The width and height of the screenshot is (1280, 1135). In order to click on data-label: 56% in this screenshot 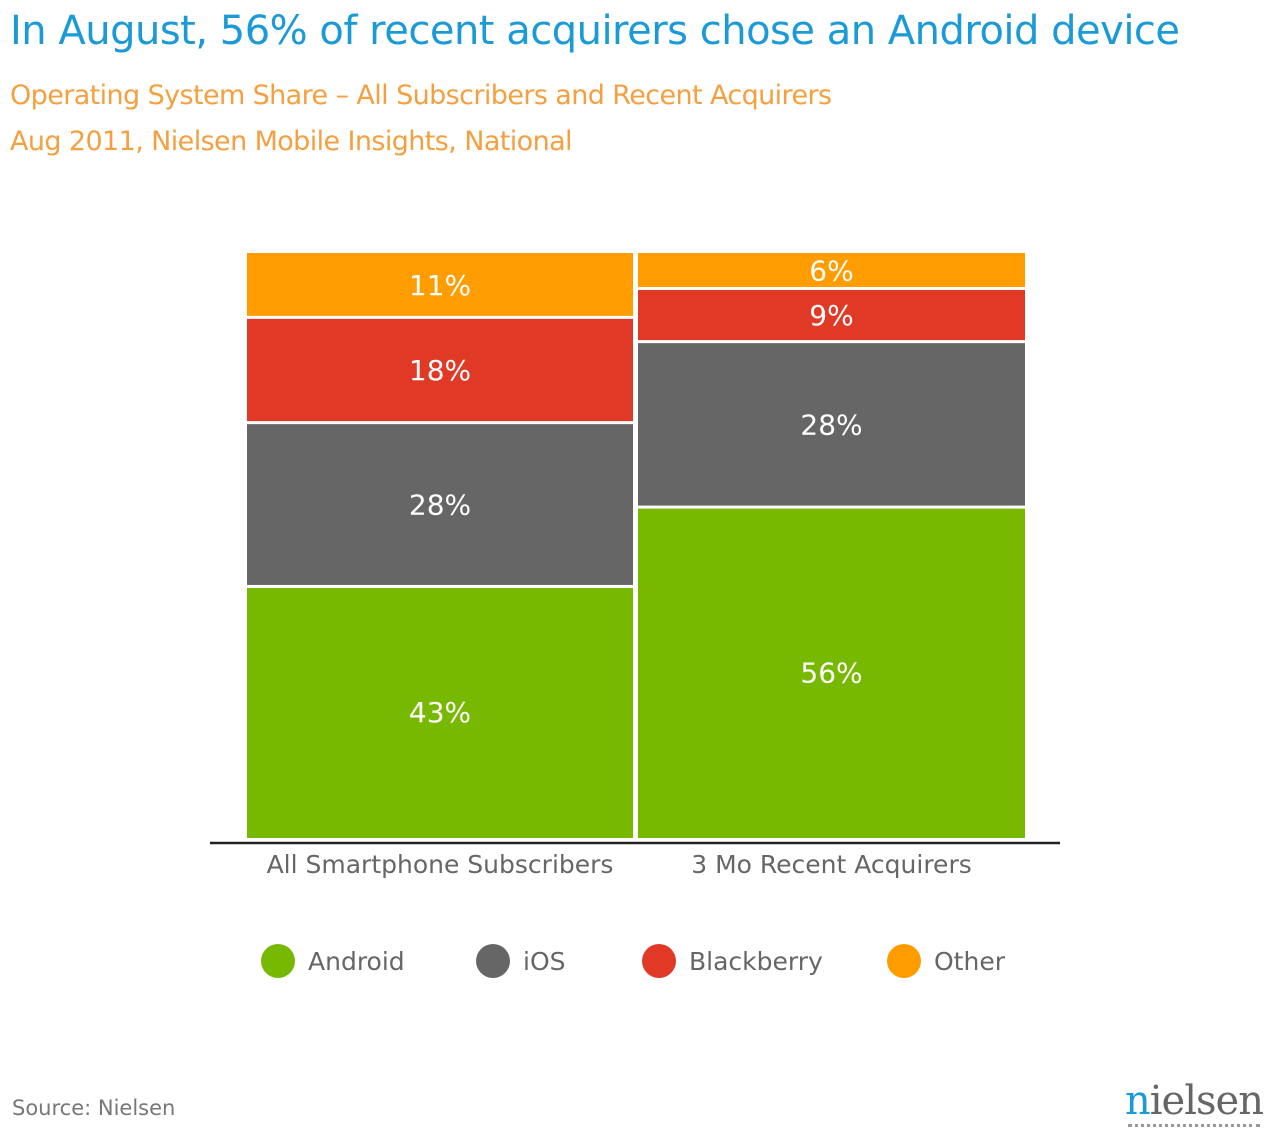, I will do `click(831, 673)`.